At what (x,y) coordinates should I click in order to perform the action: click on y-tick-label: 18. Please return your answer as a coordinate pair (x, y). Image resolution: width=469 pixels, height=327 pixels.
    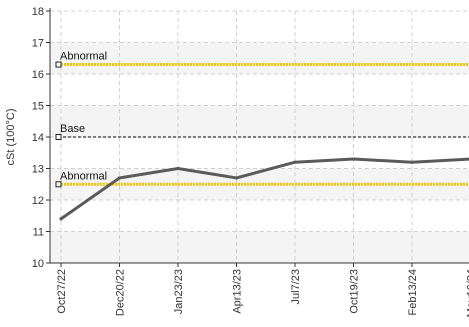
    Looking at the image, I should click on (38, 12).